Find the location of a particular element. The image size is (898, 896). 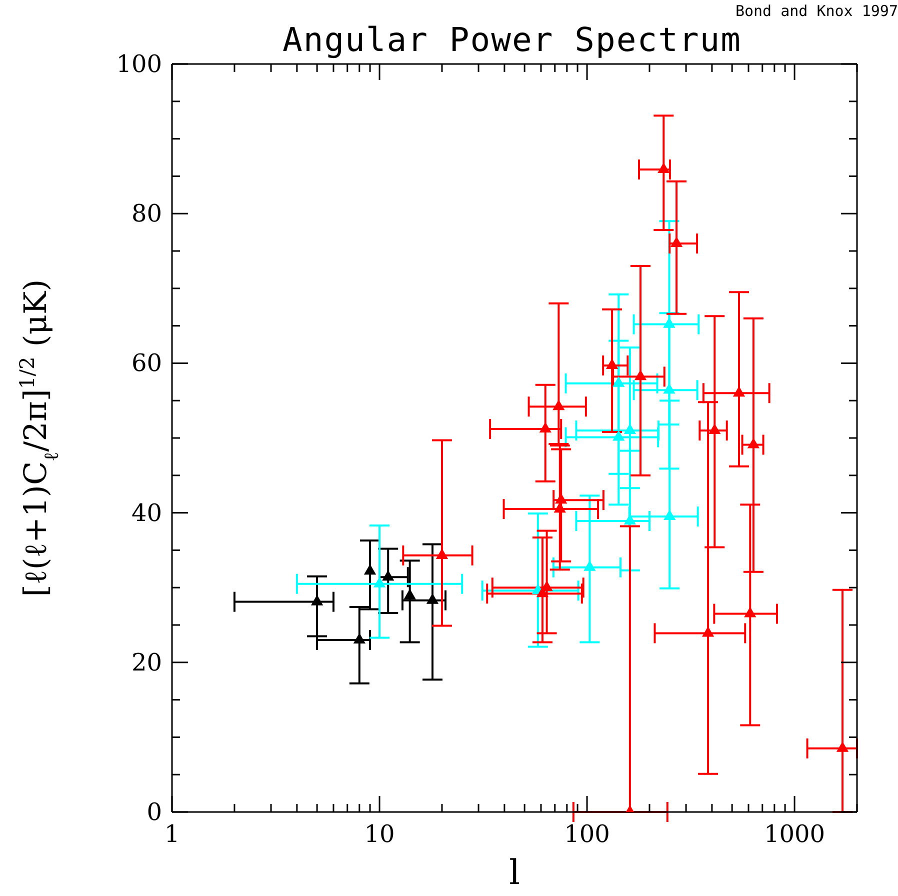

y-tick-label: 0 is located at coordinates (154, 812).